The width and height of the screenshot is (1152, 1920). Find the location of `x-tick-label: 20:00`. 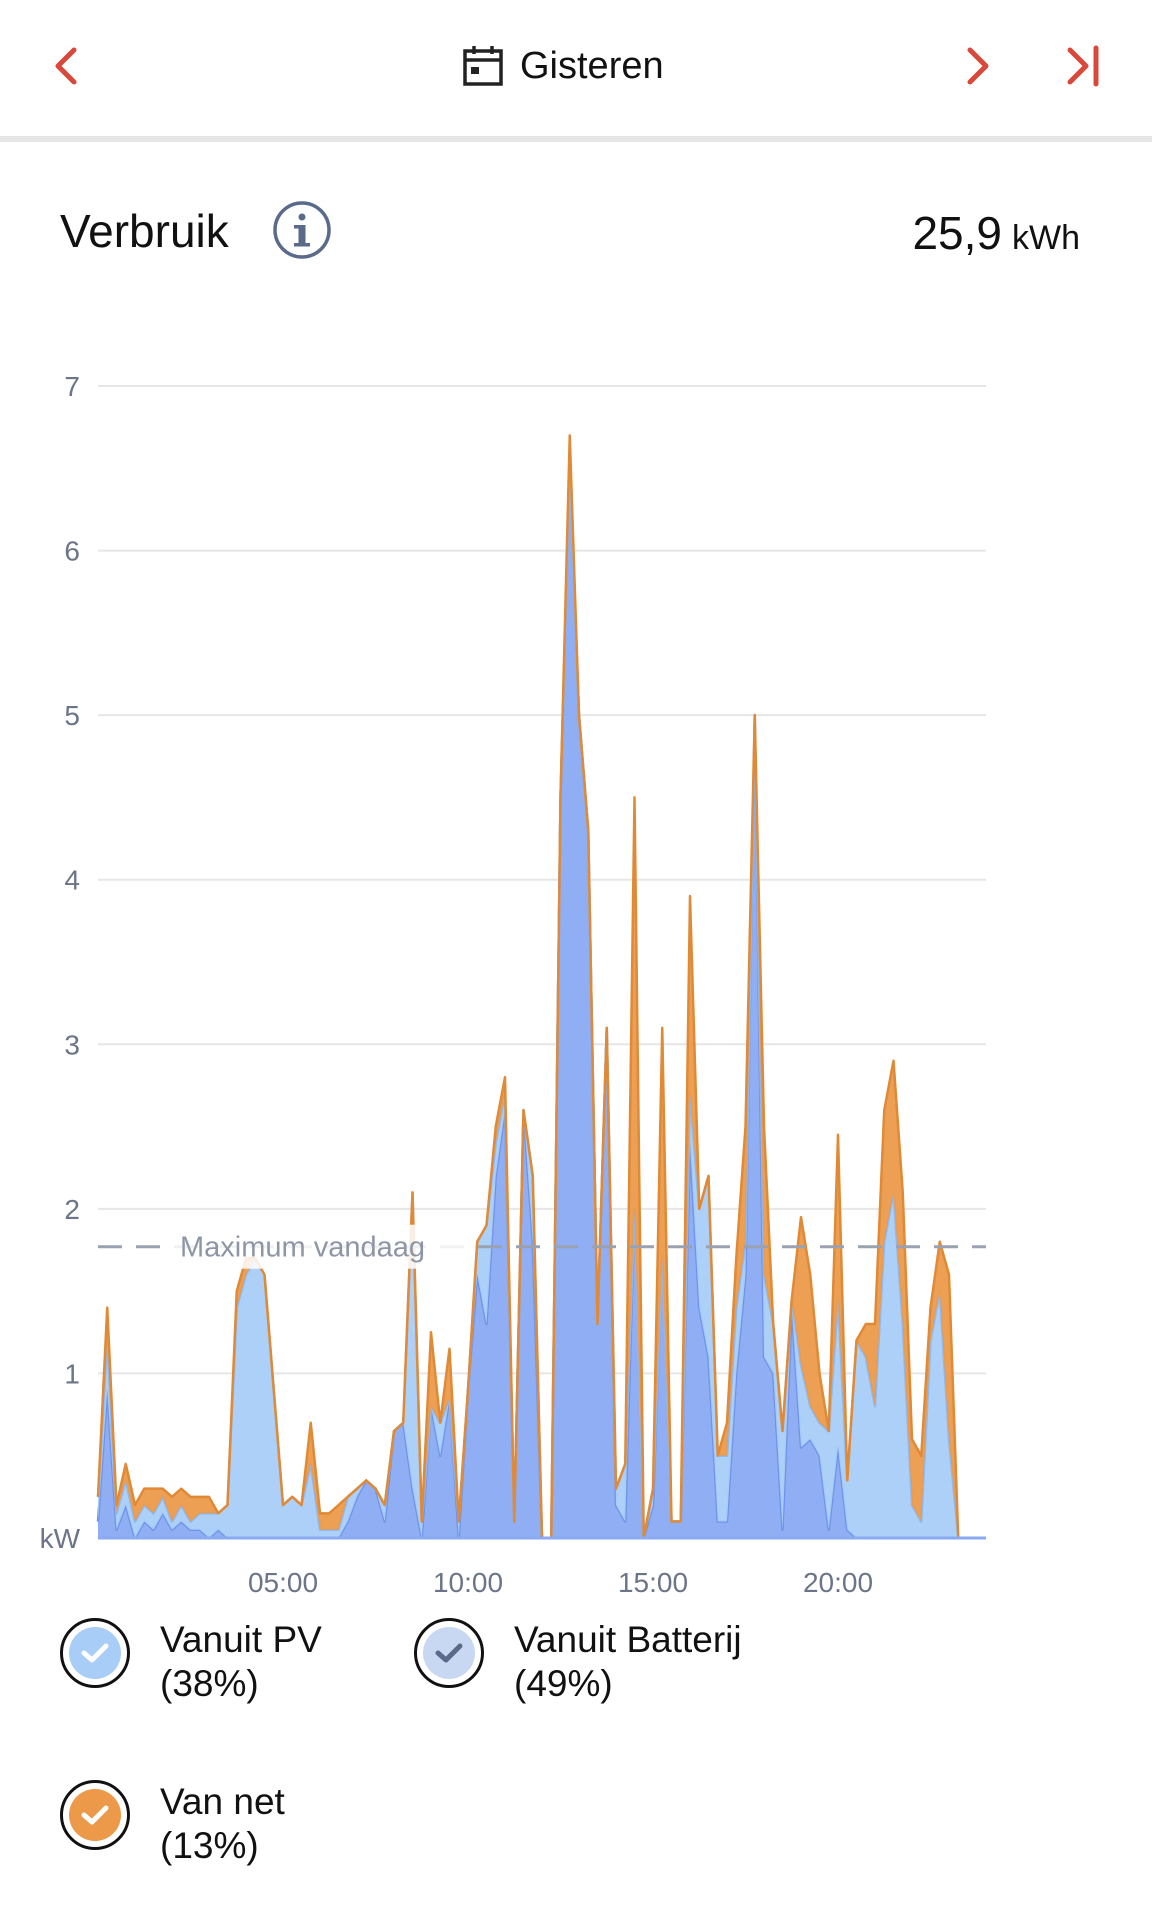

x-tick-label: 20:00 is located at coordinates (838, 1582).